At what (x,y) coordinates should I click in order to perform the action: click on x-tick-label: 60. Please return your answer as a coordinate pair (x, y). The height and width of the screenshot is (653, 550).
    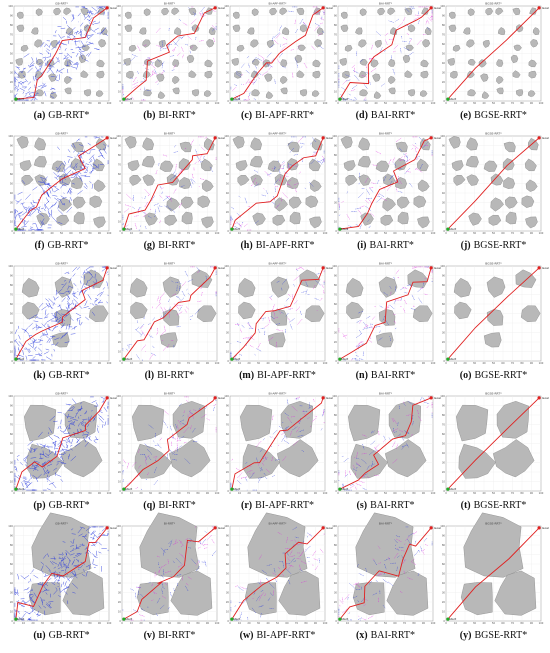
    Looking at the image, I should click on (71, 233).